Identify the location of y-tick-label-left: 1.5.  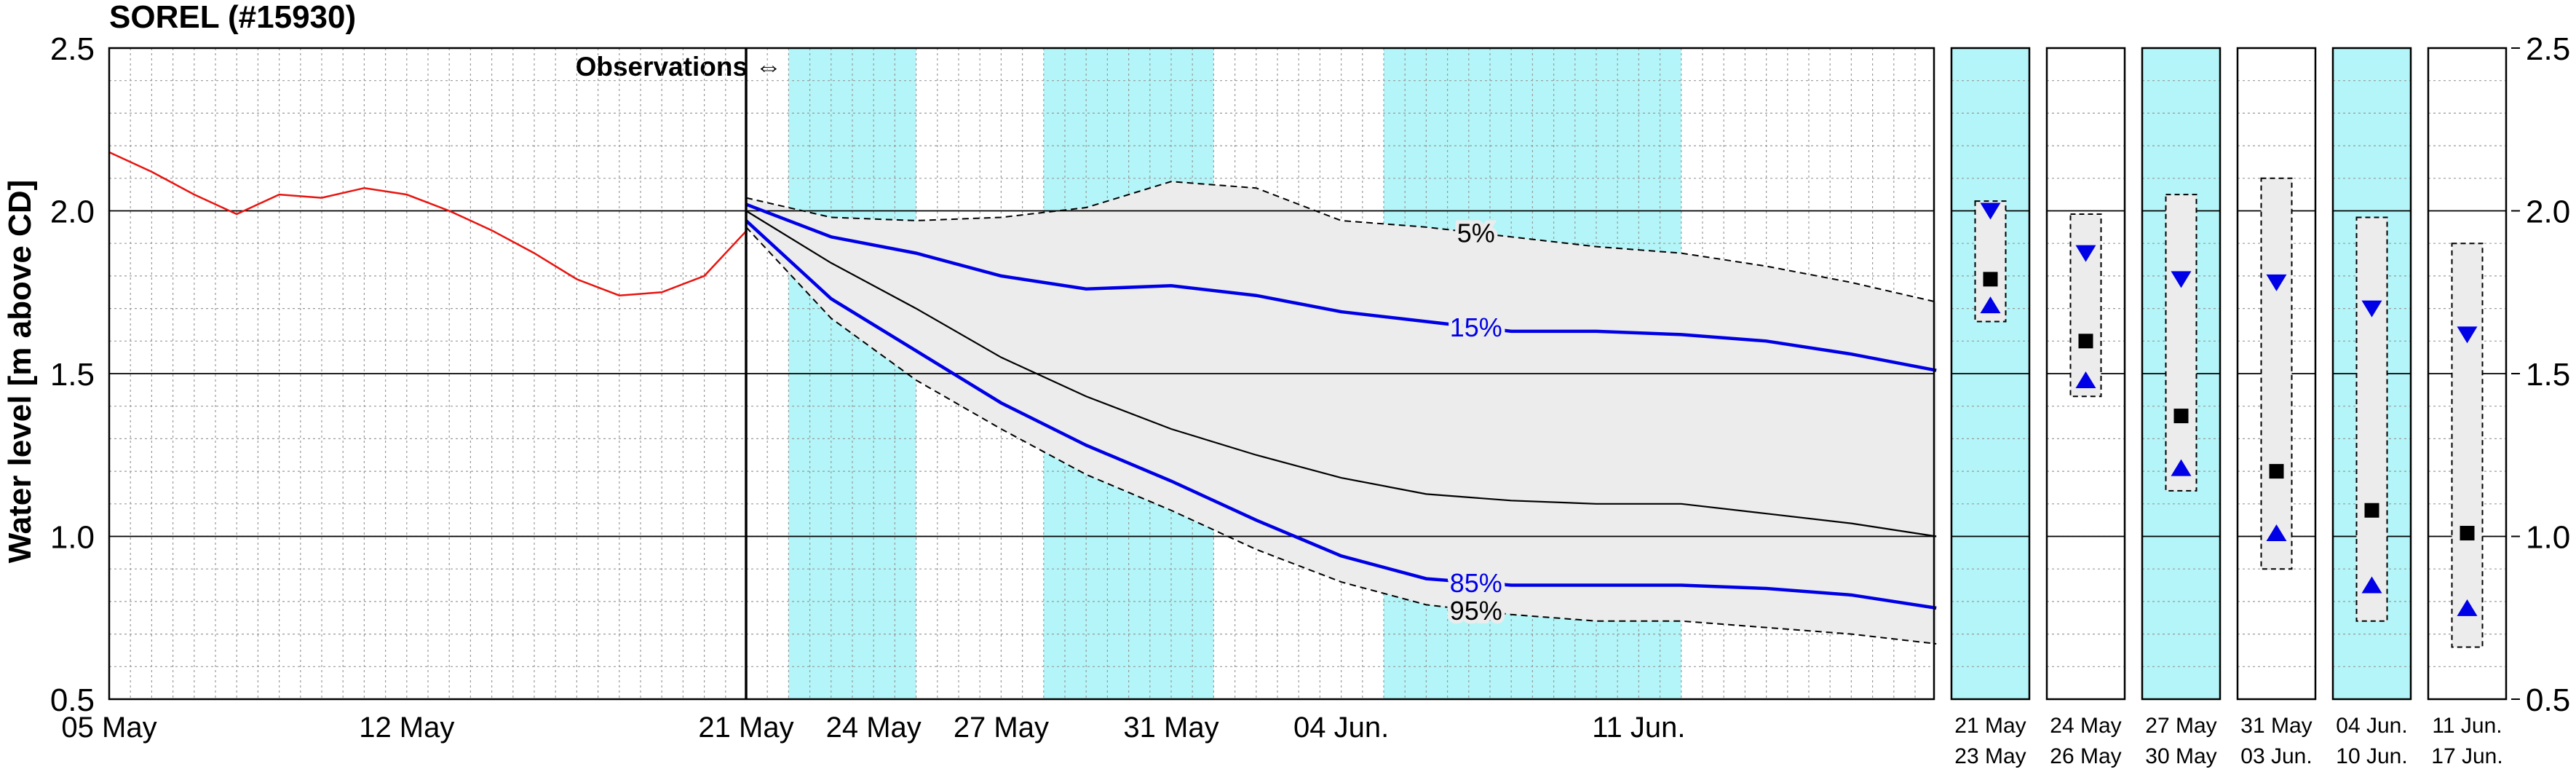
(72, 375).